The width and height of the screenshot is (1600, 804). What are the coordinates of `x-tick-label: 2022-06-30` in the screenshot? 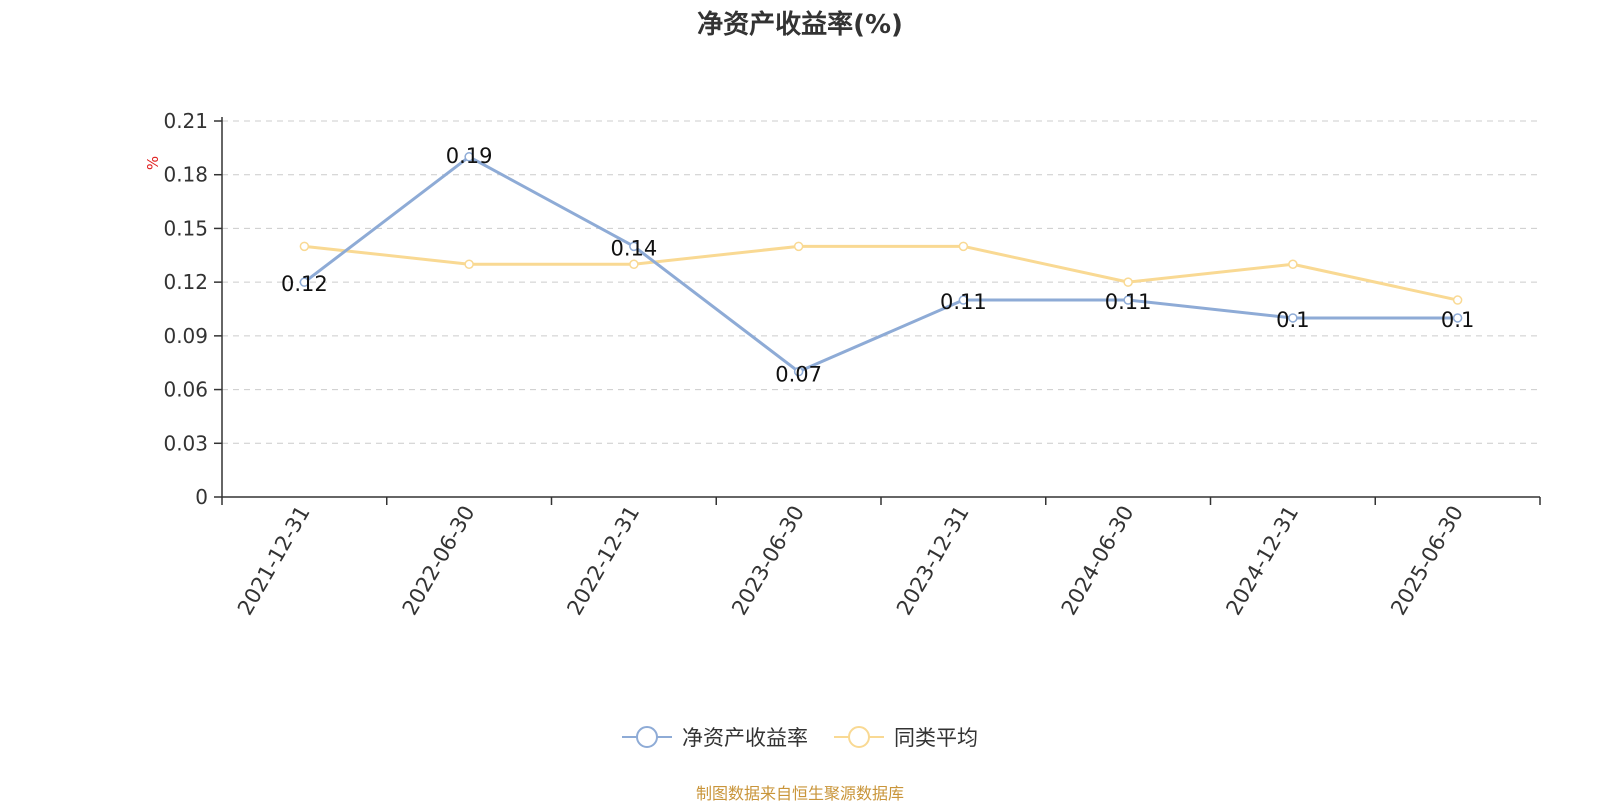 It's located at (439, 561).